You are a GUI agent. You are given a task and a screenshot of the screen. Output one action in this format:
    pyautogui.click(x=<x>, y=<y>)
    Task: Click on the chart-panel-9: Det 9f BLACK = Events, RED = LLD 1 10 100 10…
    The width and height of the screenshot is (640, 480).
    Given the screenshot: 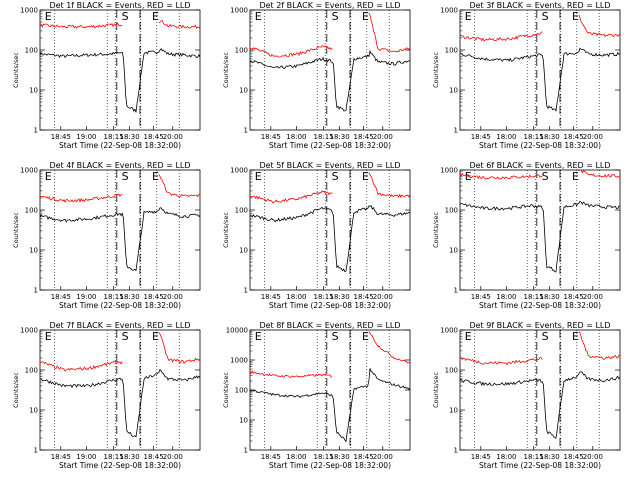 What is the action you would take?
    pyautogui.click(x=526, y=395)
    